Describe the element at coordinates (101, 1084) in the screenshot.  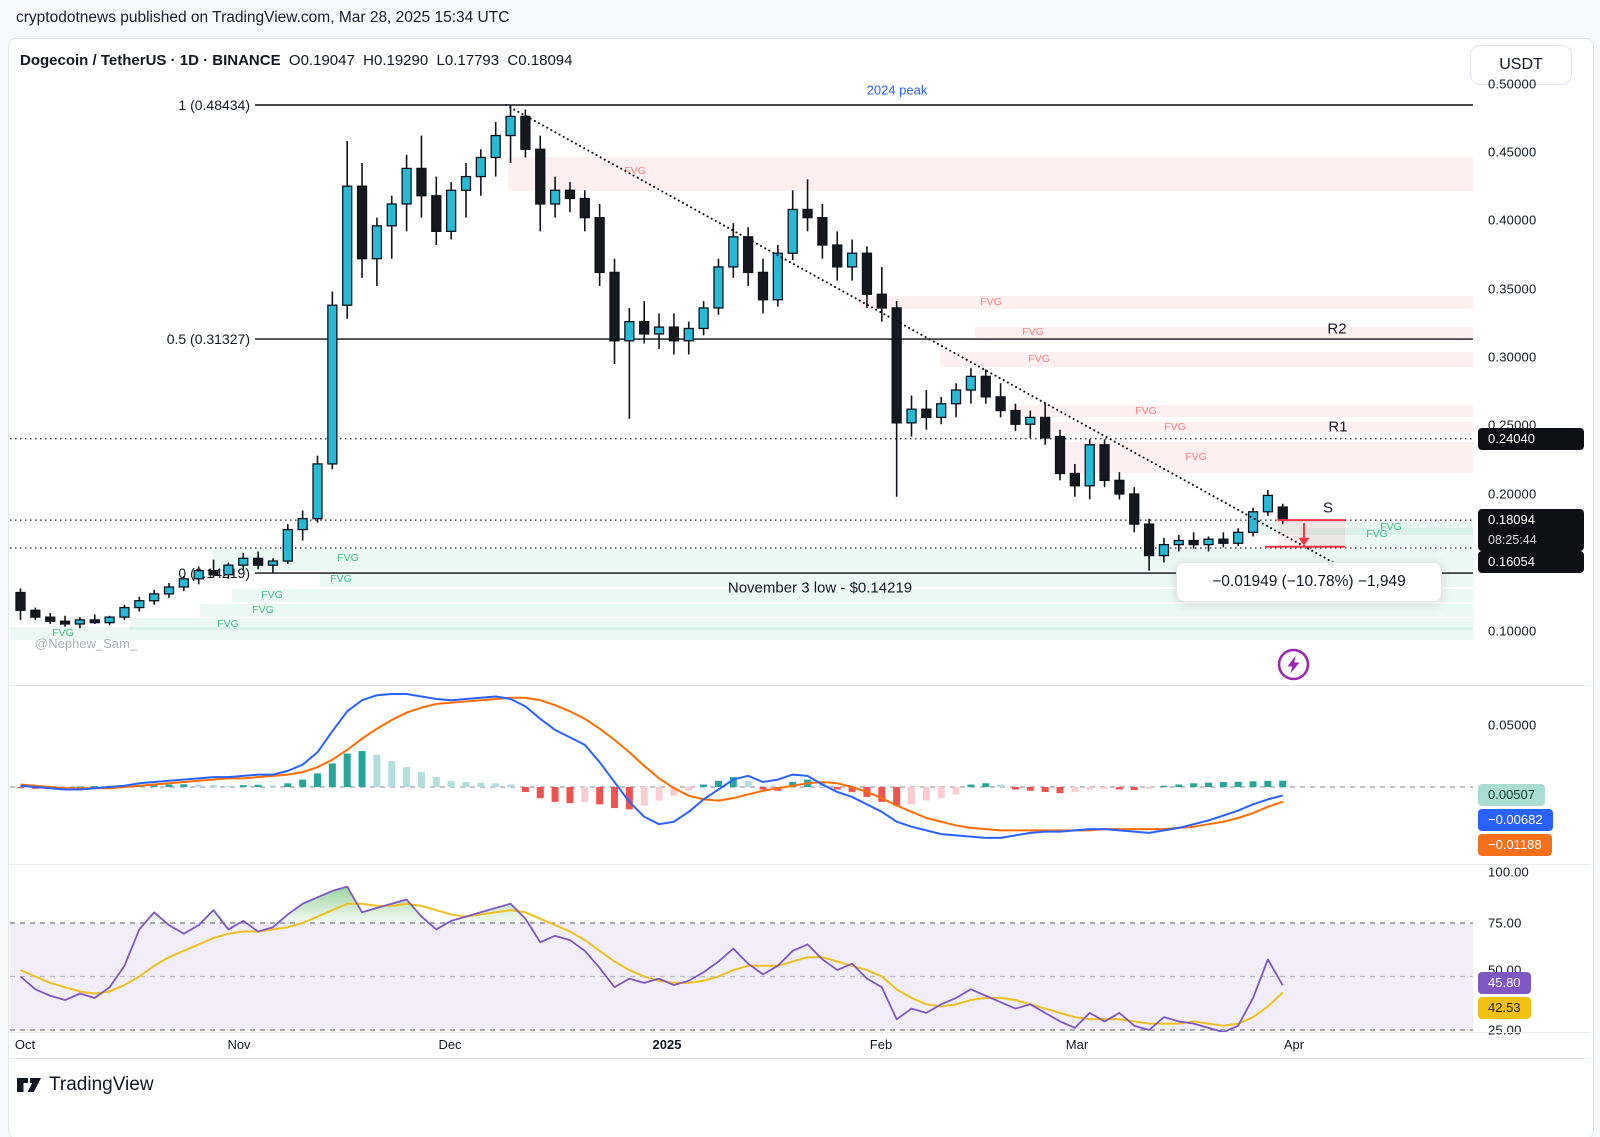
I see `tradingview-logo-text: TradingView` at that location.